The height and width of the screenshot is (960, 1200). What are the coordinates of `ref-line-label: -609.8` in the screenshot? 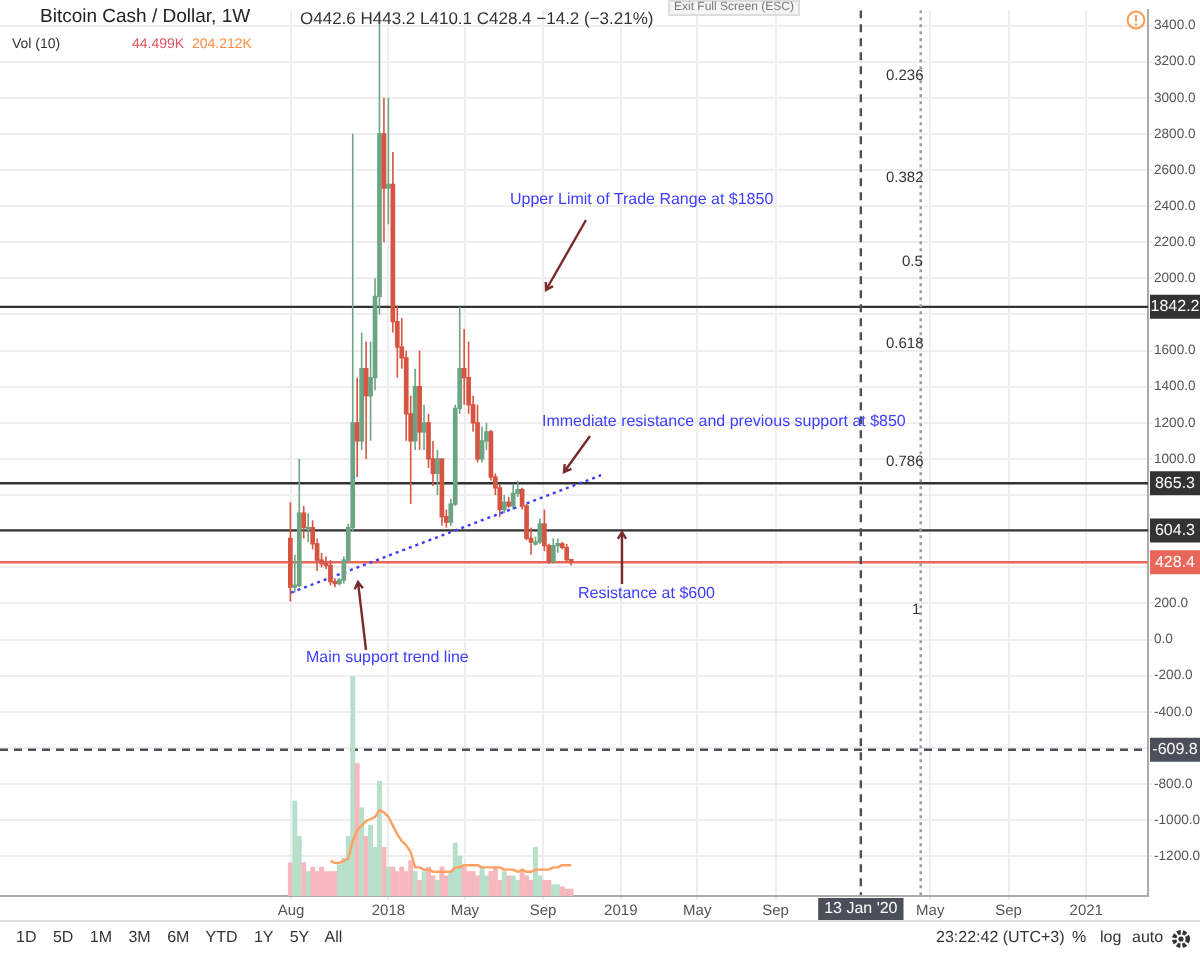 It's located at (1175, 749).